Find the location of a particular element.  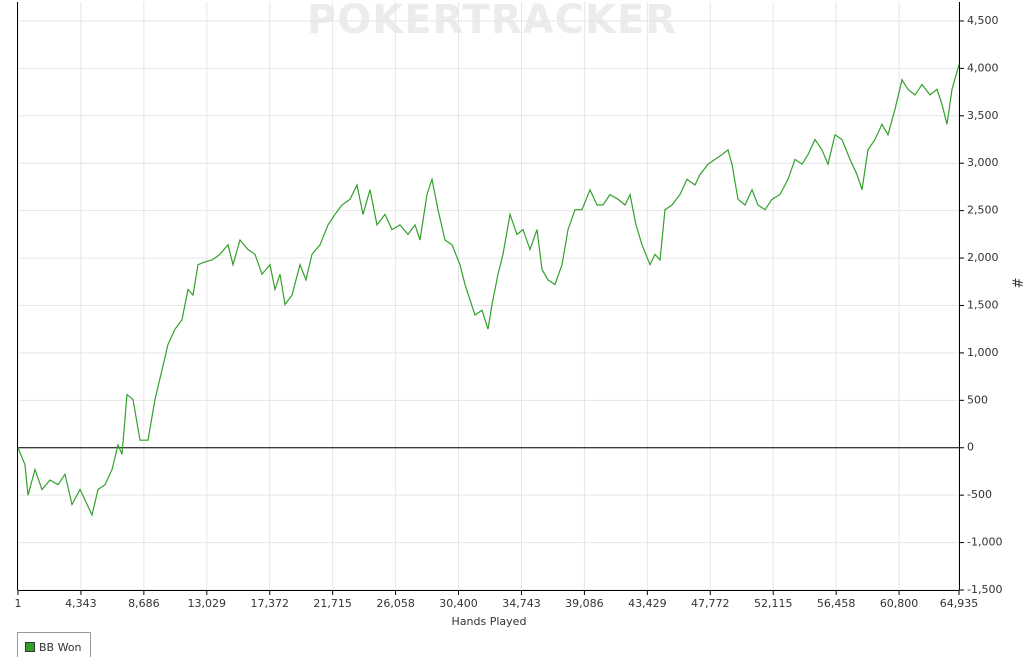

x-tick-label: 30,400 is located at coordinates (458, 603).